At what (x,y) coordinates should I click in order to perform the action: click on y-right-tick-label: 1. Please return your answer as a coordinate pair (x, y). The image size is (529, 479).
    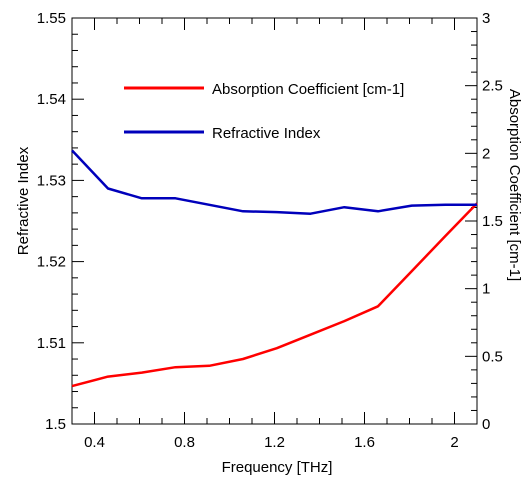
    Looking at the image, I should click on (486, 289).